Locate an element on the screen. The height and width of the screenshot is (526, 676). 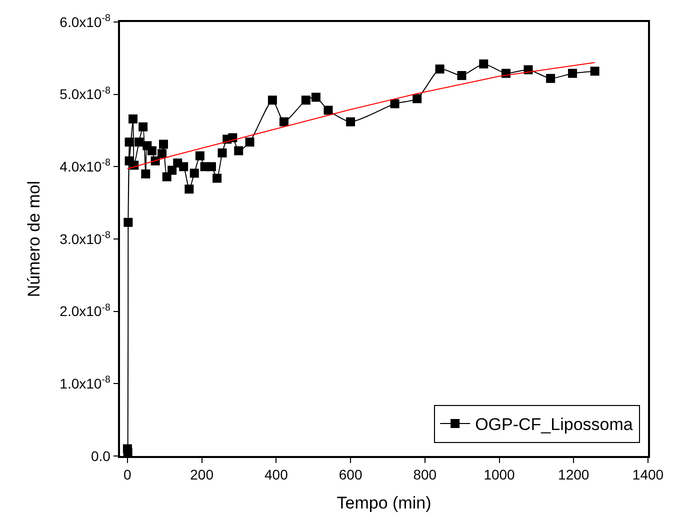
x-tick-label: 0 is located at coordinates (128, 474).